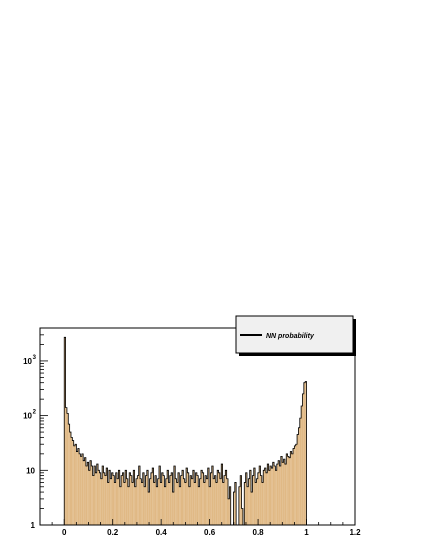  Describe the element at coordinates (113, 532) in the screenshot. I see `x-tick-label: 0.2` at that location.